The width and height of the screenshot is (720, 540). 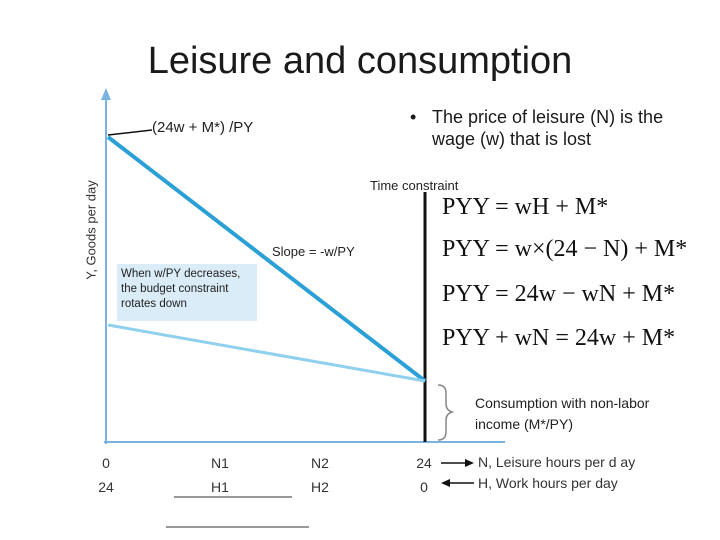 I want to click on x-tick-n2-bottom: H2, so click(x=320, y=487).